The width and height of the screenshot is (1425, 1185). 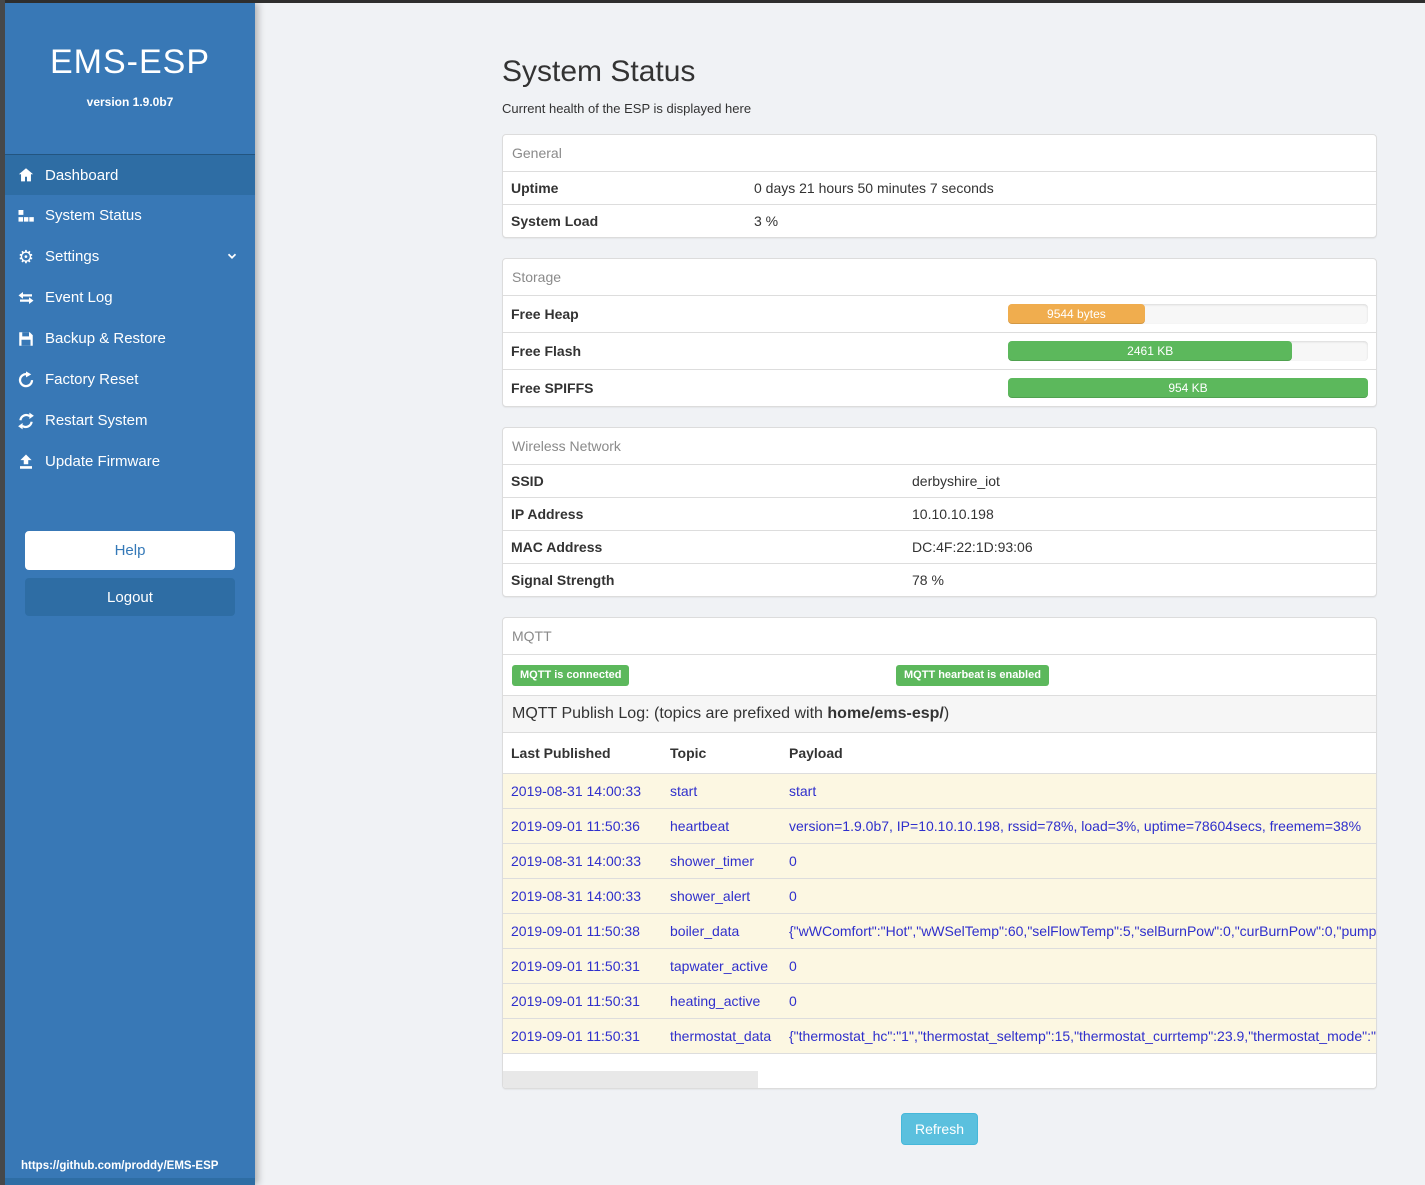 What do you see at coordinates (130, 174) in the screenshot?
I see `sidebar-item-dashboard: Dashboard` at bounding box center [130, 174].